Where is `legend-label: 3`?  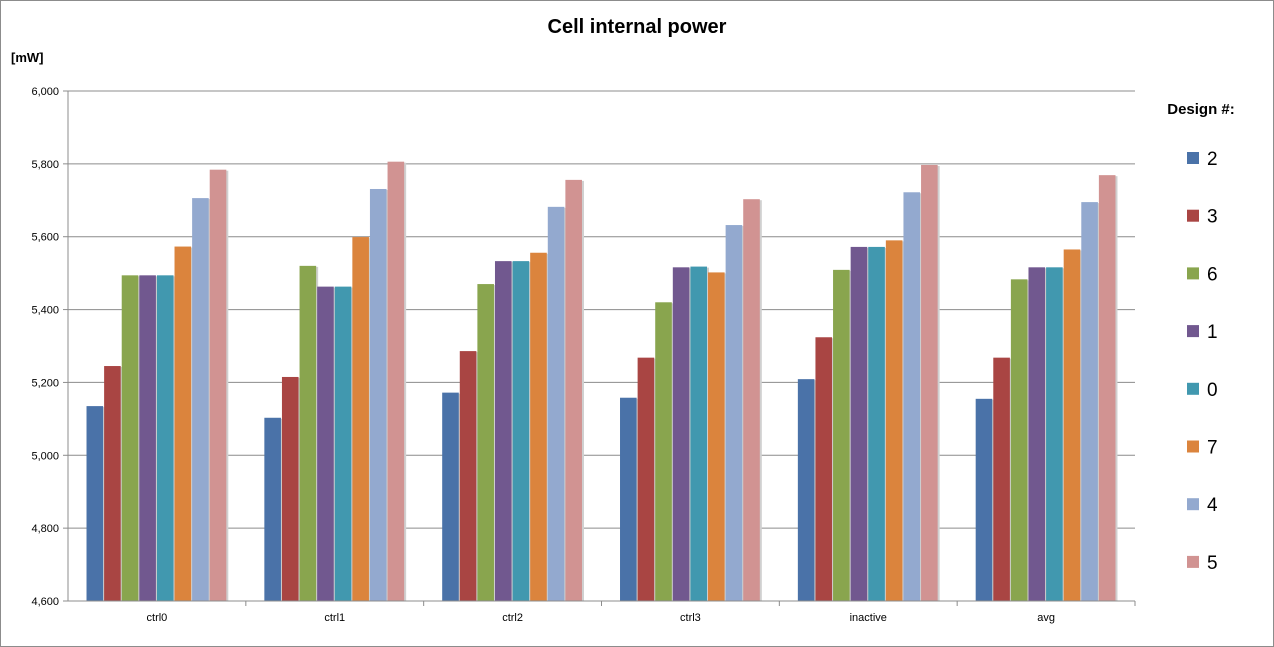
legend-label: 3 is located at coordinates (1212, 217).